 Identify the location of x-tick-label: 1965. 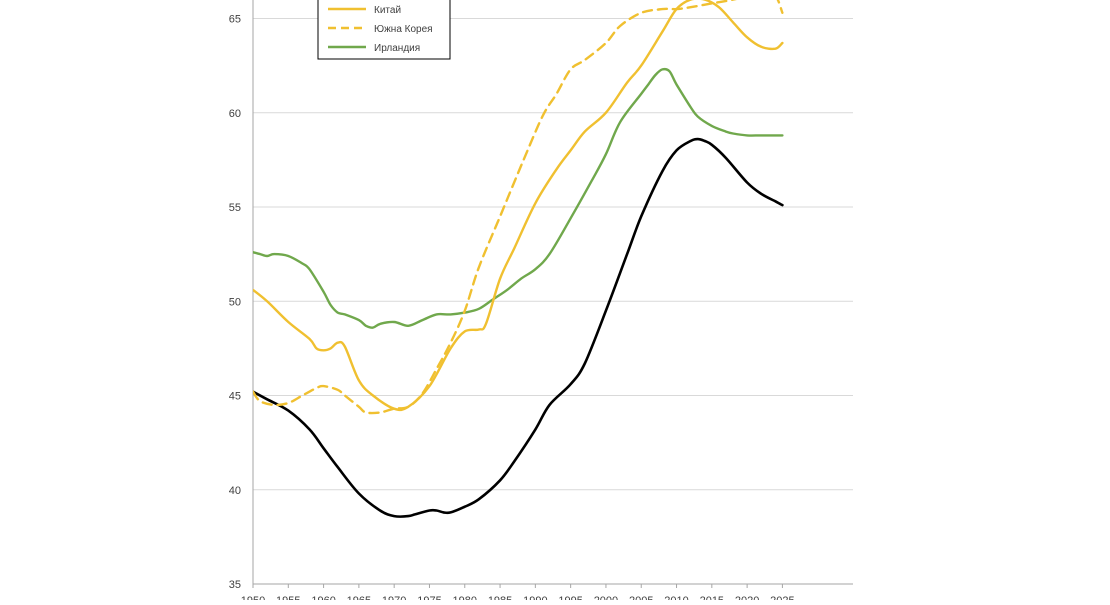
(359, 597).